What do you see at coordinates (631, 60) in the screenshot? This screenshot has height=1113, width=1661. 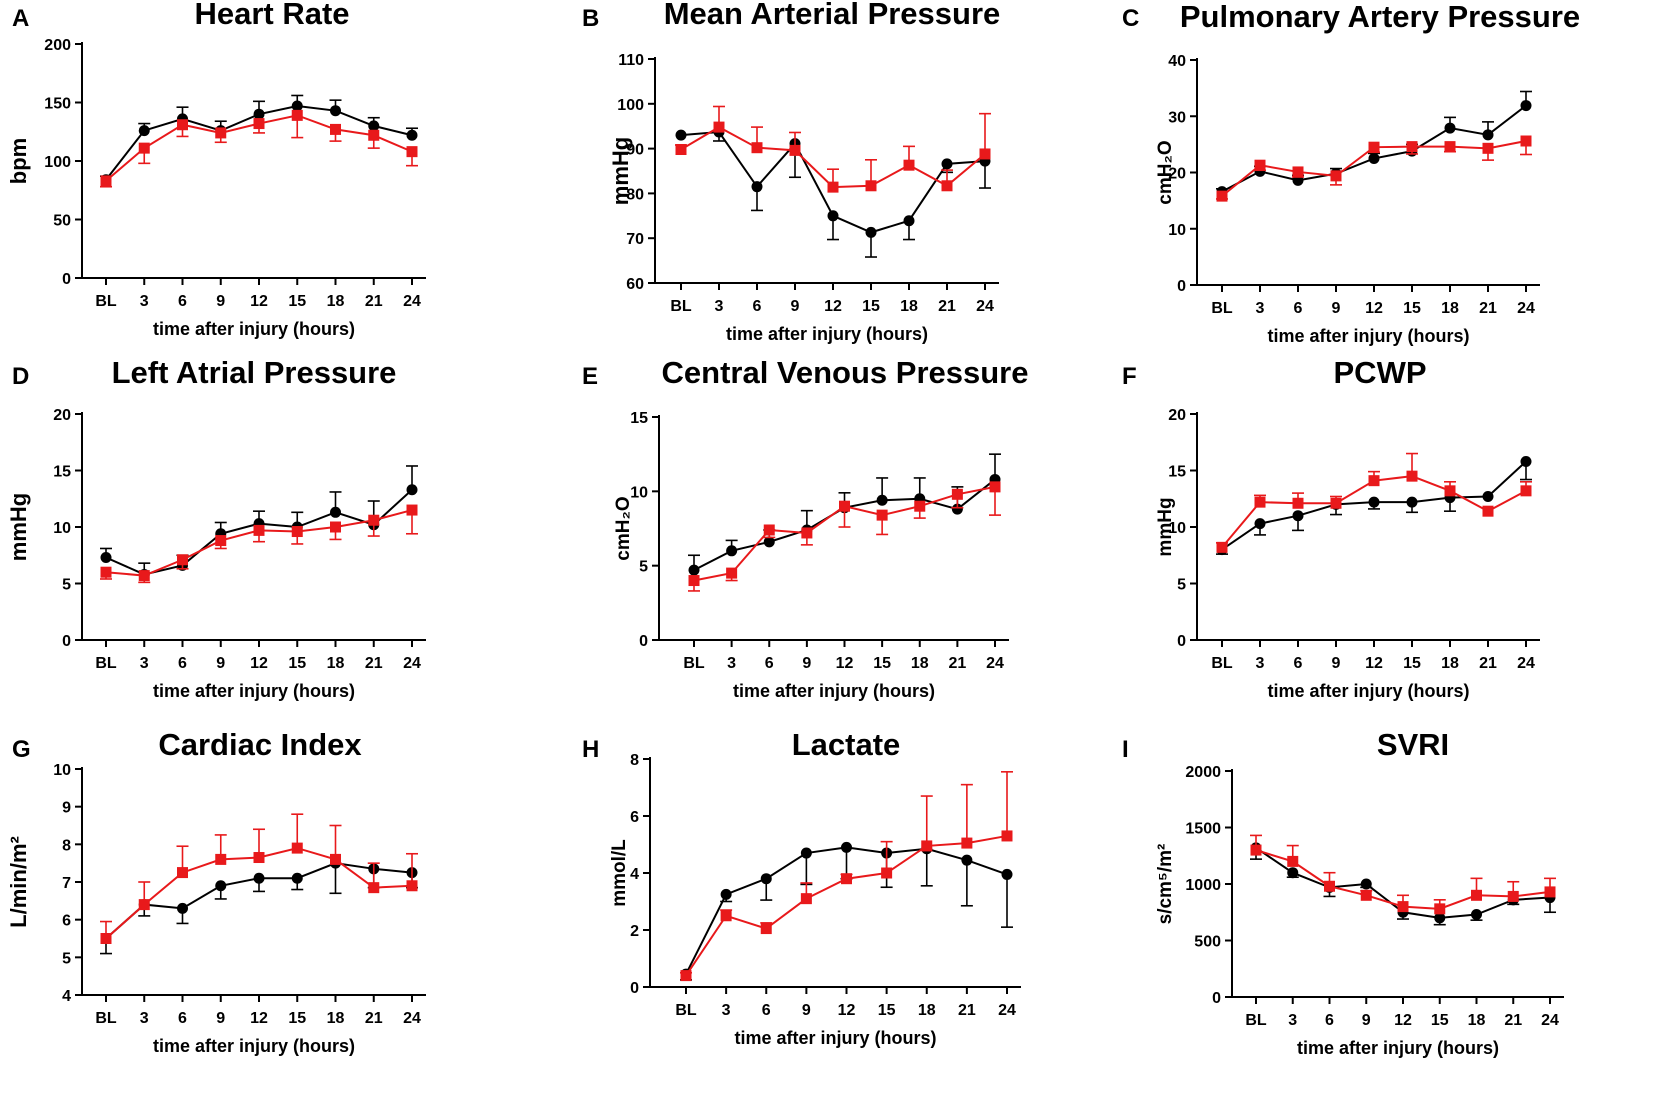 I see `y-tick-label: 110` at bounding box center [631, 60].